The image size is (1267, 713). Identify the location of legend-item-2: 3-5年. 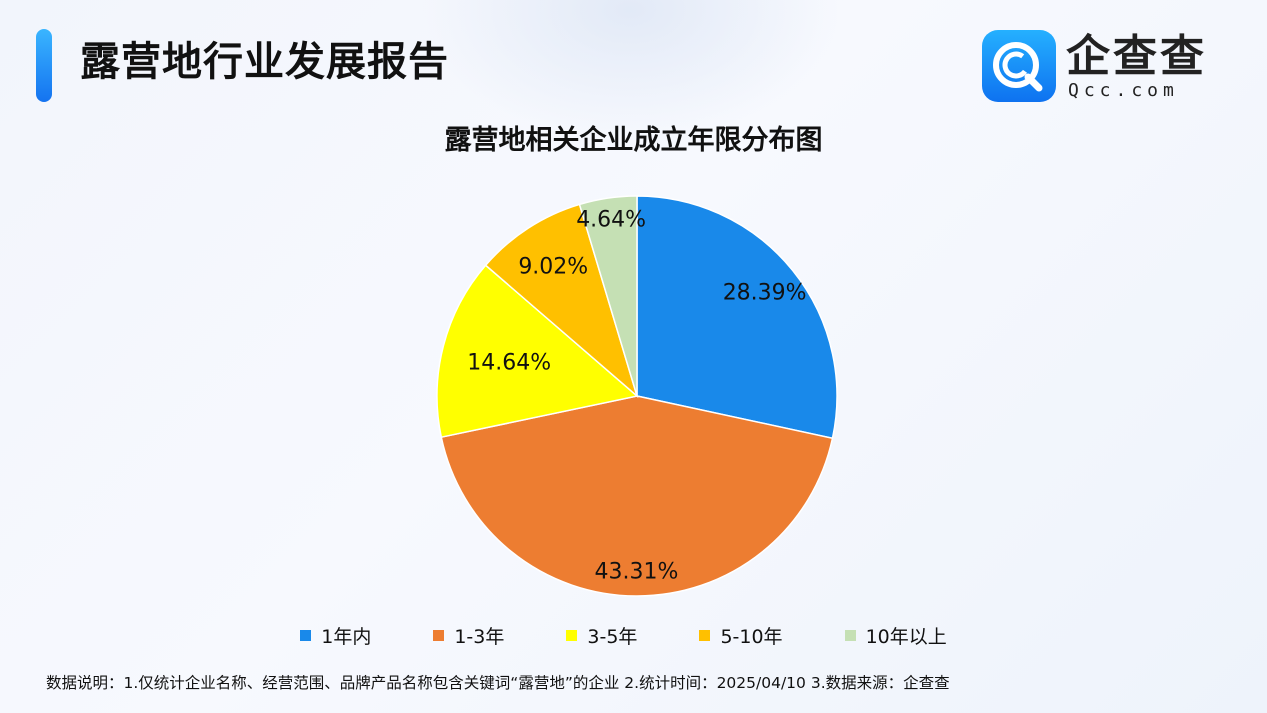
(601, 635).